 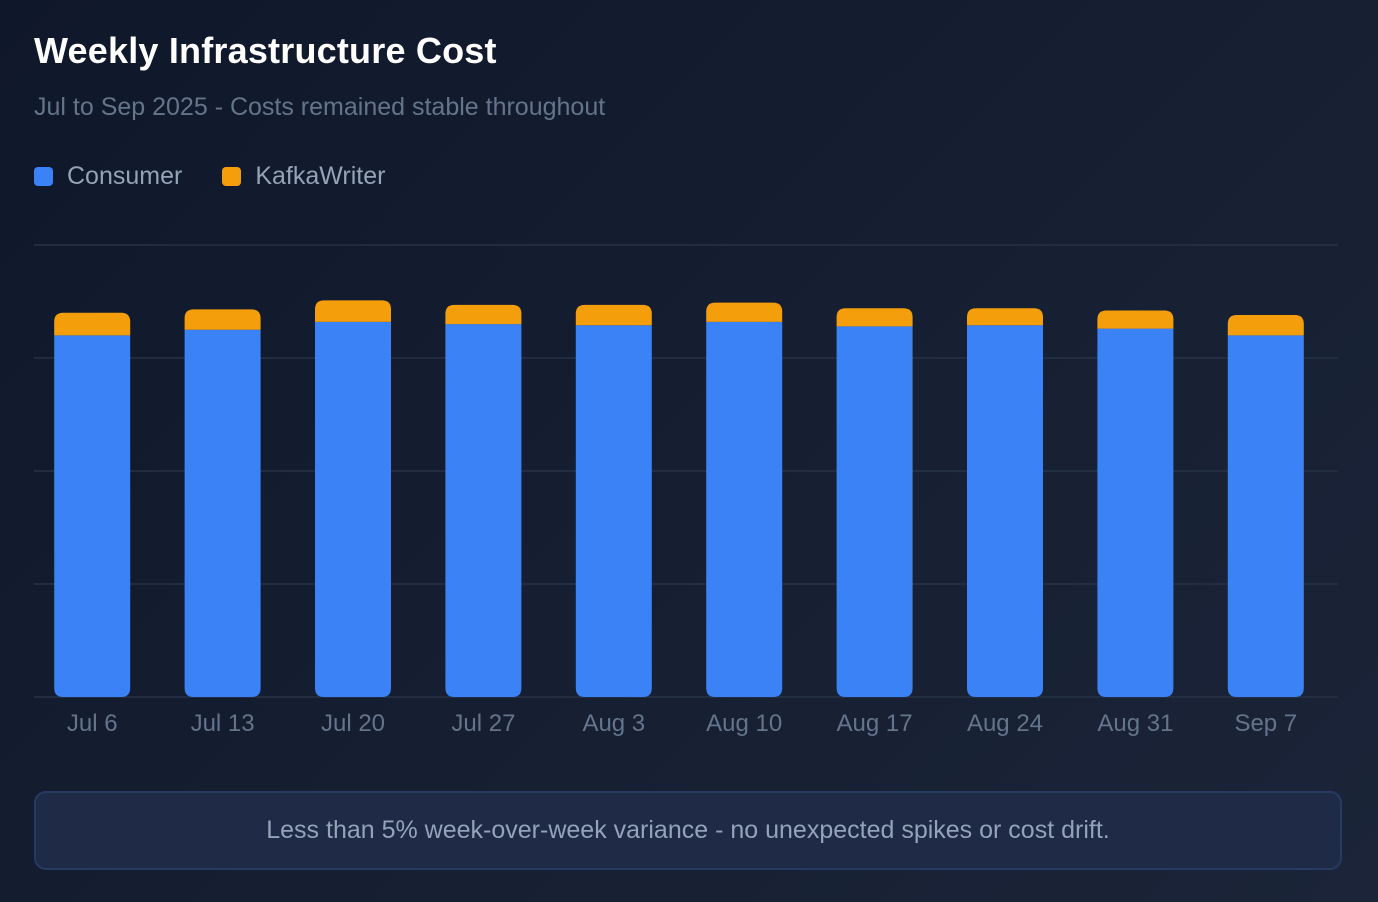 I want to click on x-tick-label-5: Aug 3, so click(x=613, y=723).